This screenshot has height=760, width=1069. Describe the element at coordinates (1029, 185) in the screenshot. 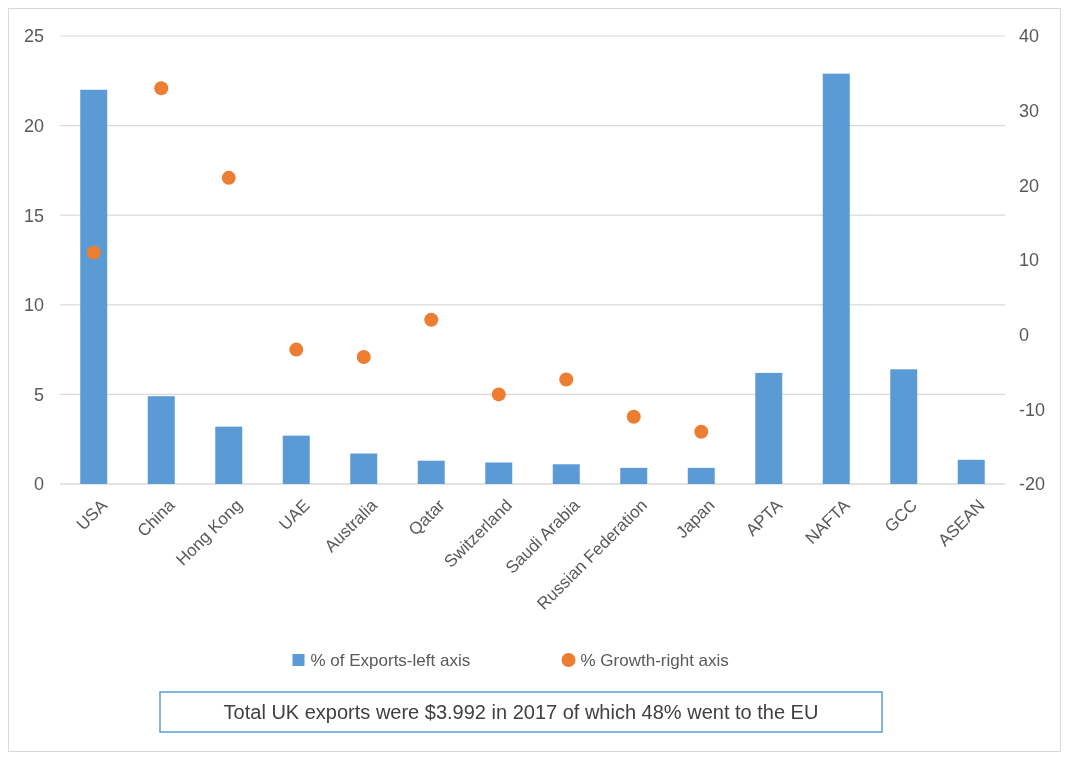

I see `y2-tick-label: 20` at that location.